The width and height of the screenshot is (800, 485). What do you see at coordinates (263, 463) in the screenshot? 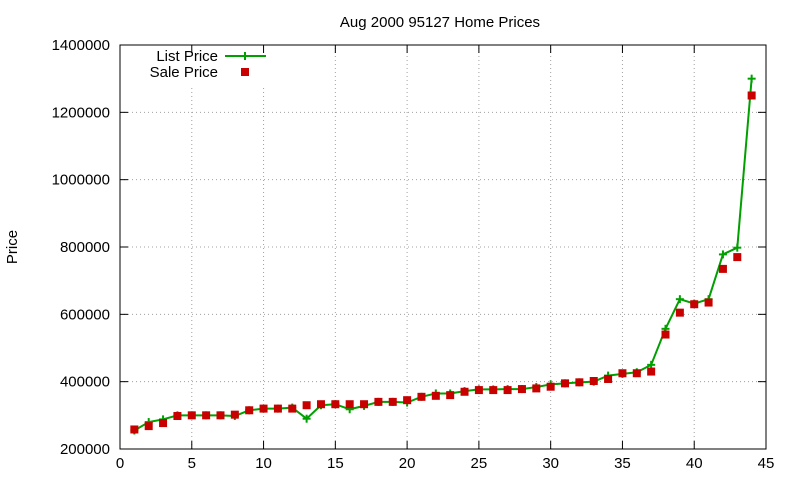
I see `x-tick-label: 10` at bounding box center [263, 463].